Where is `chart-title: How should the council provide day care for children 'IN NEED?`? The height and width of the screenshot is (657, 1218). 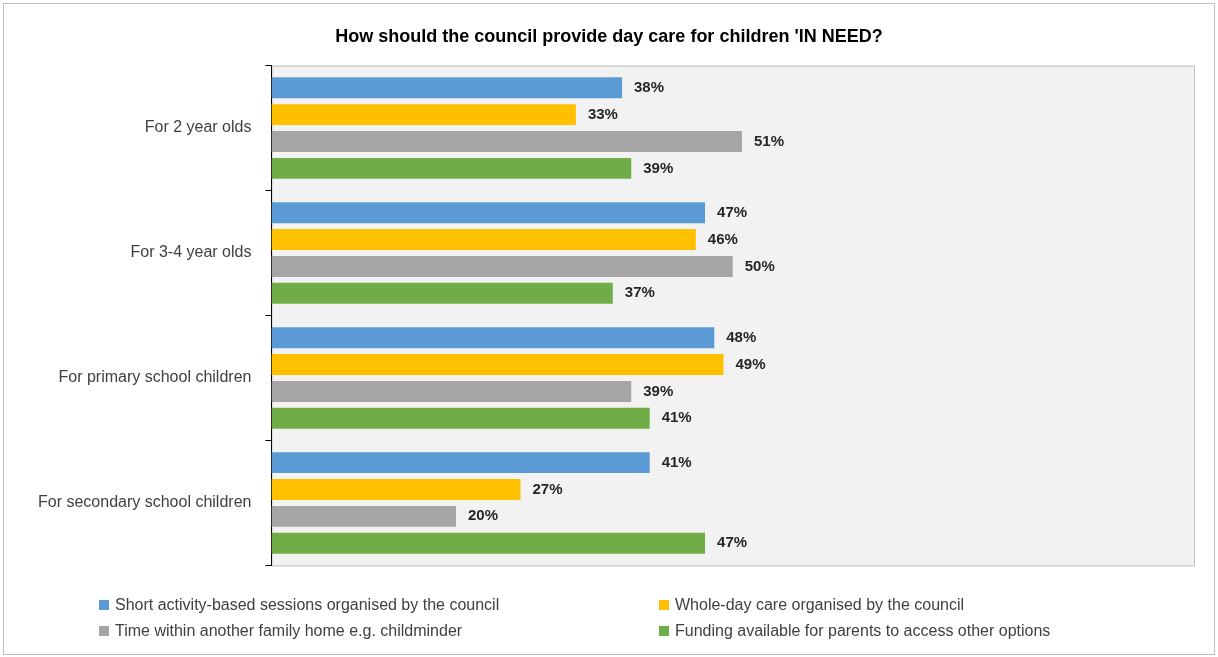 chart-title: How should the council provide day care for children 'IN NEED? is located at coordinates (609, 35).